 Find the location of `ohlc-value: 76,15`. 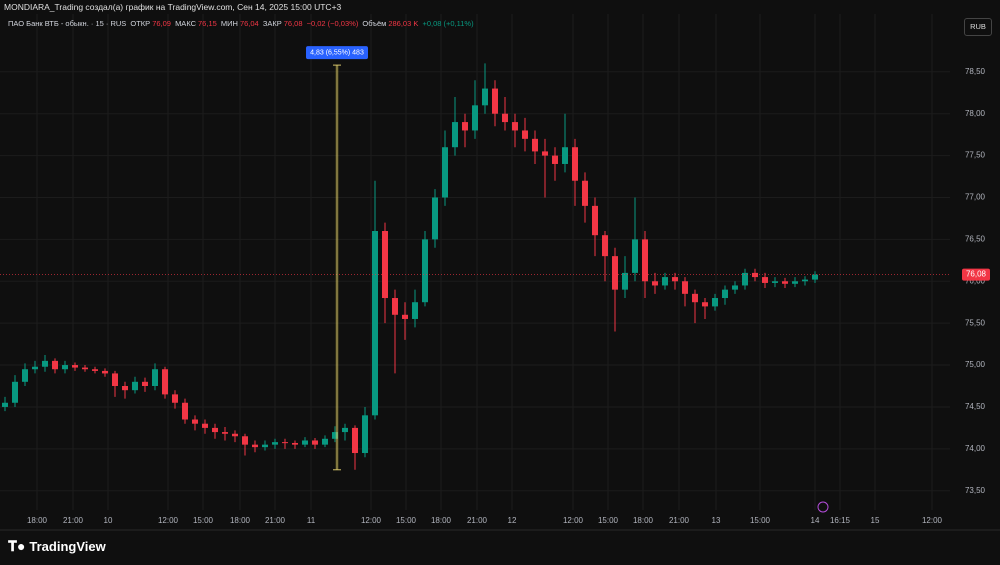

ohlc-value: 76,15 is located at coordinates (207, 23).